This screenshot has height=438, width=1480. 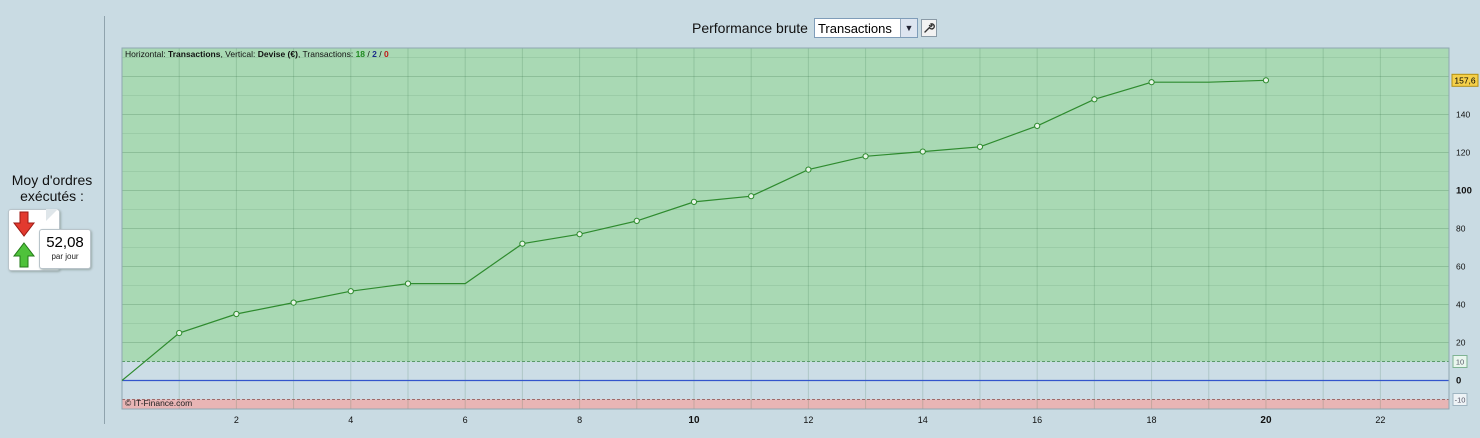 I want to click on lower-threshold-badge-label: -10, so click(x=1460, y=400).